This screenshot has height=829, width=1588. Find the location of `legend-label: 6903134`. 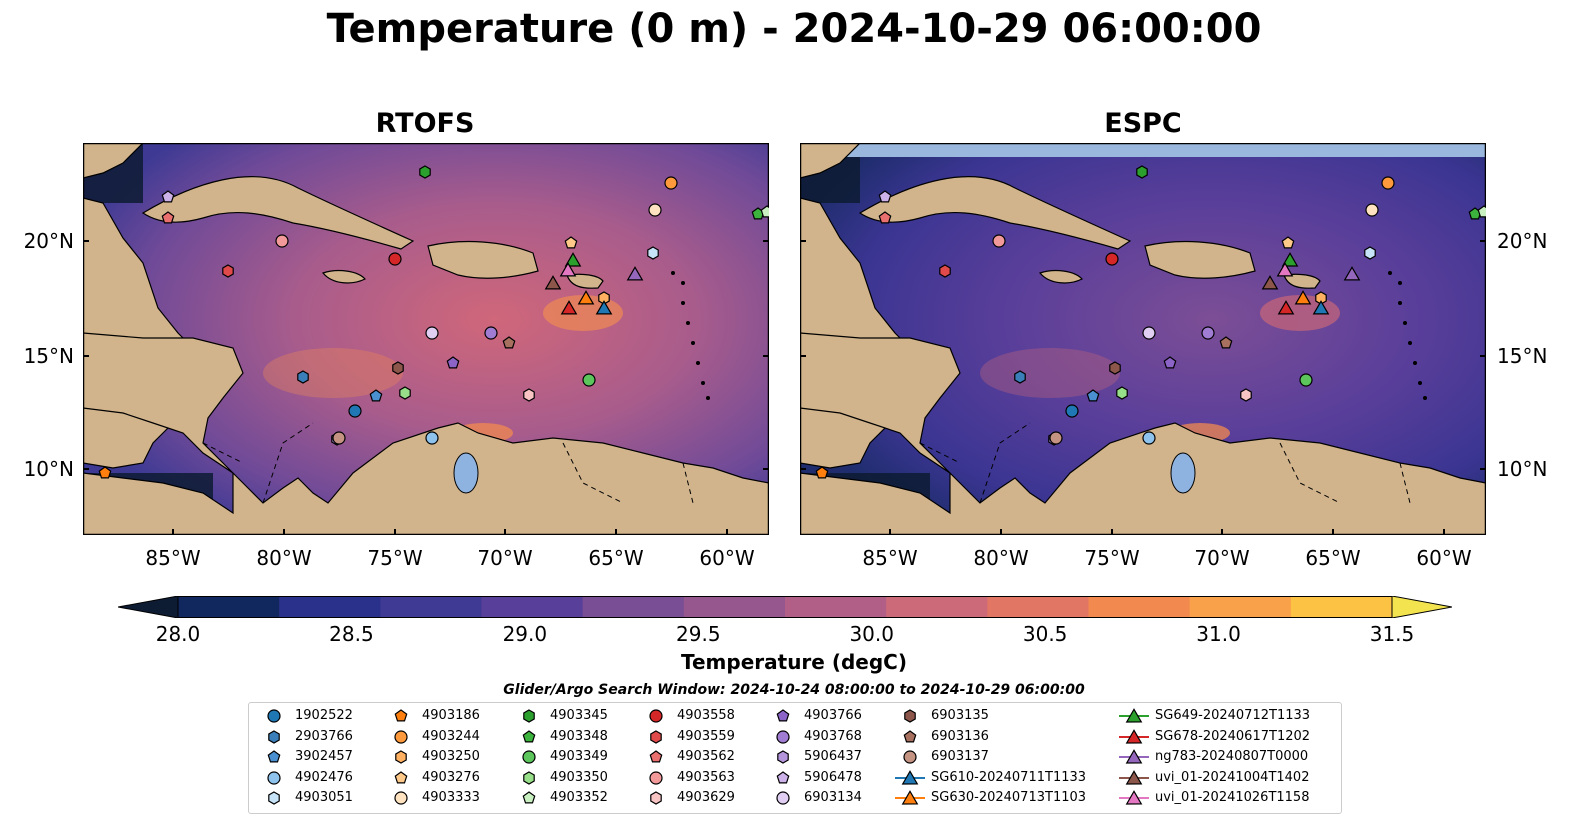

legend-label: 6903134 is located at coordinates (833, 797).